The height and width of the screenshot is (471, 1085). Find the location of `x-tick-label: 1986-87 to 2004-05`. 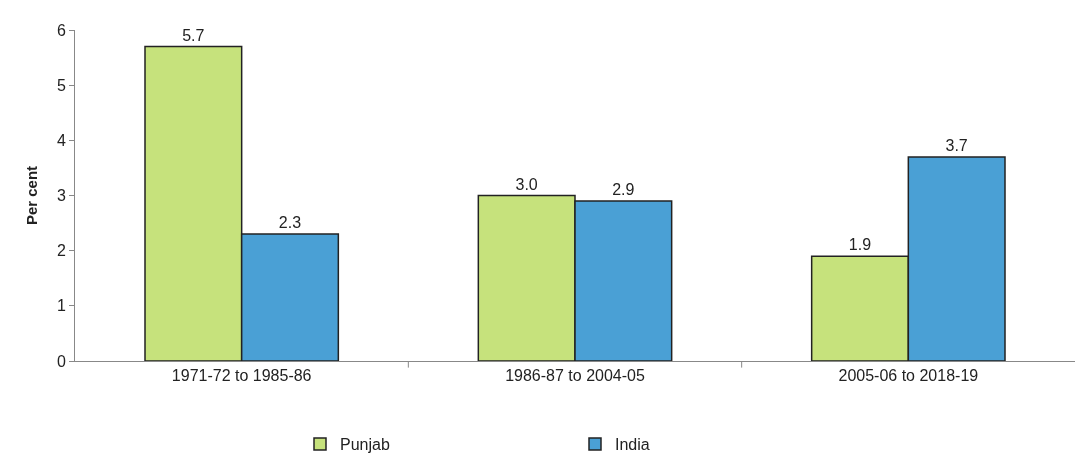

x-tick-label: 1986-87 to 2004-05 is located at coordinates (575, 376).